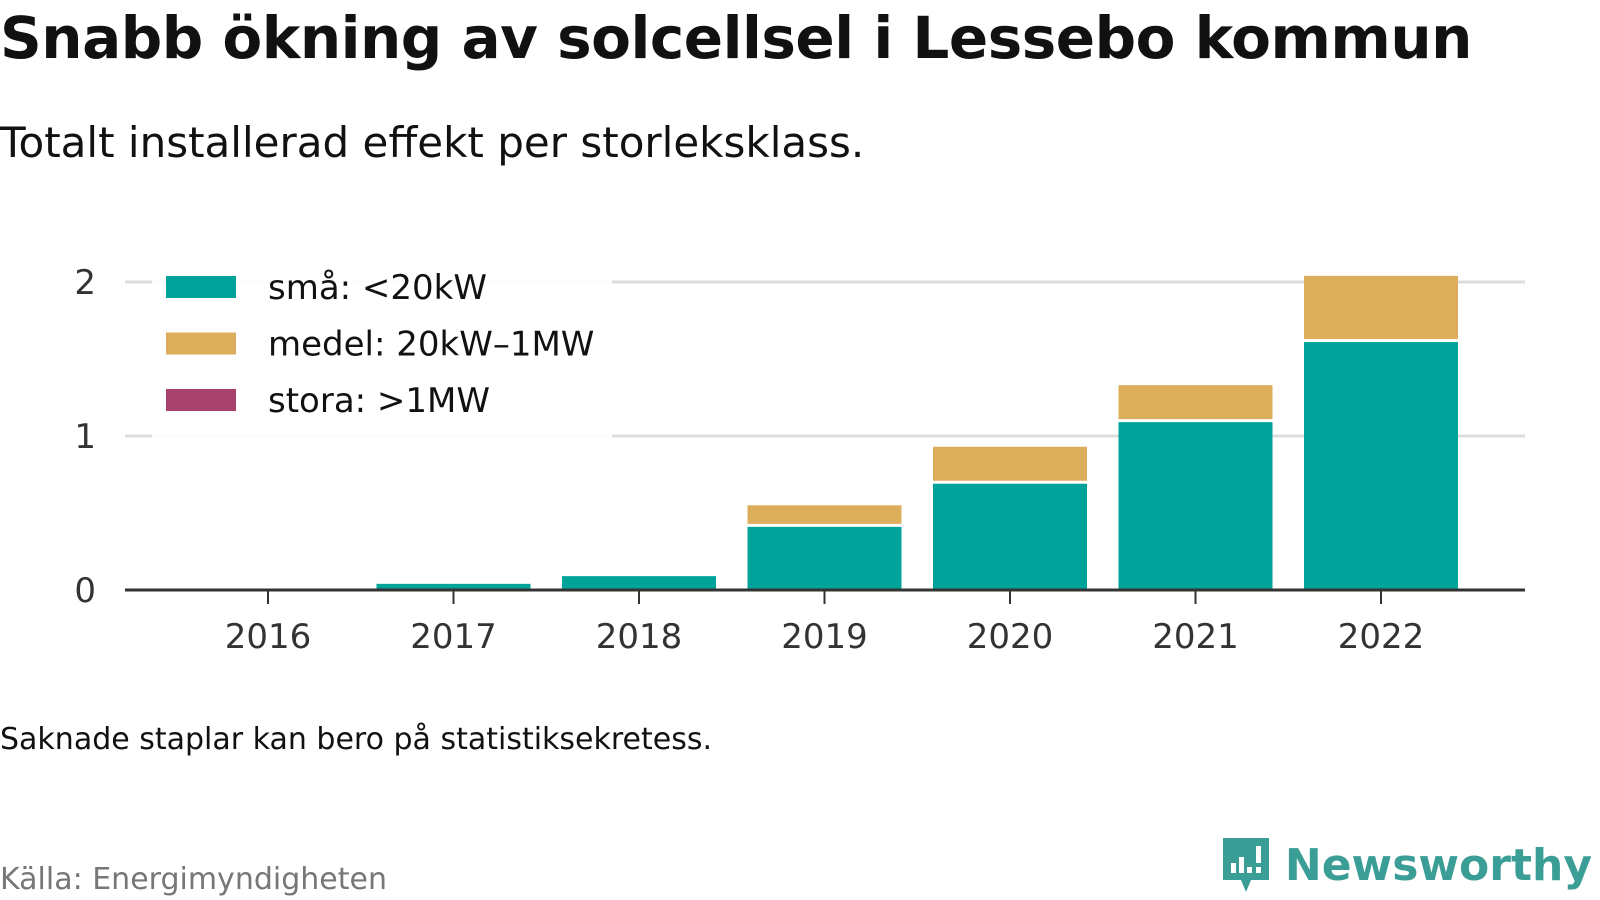 The image size is (1600, 900). What do you see at coordinates (639, 637) in the screenshot?
I see `x-tick-label: 2018` at bounding box center [639, 637].